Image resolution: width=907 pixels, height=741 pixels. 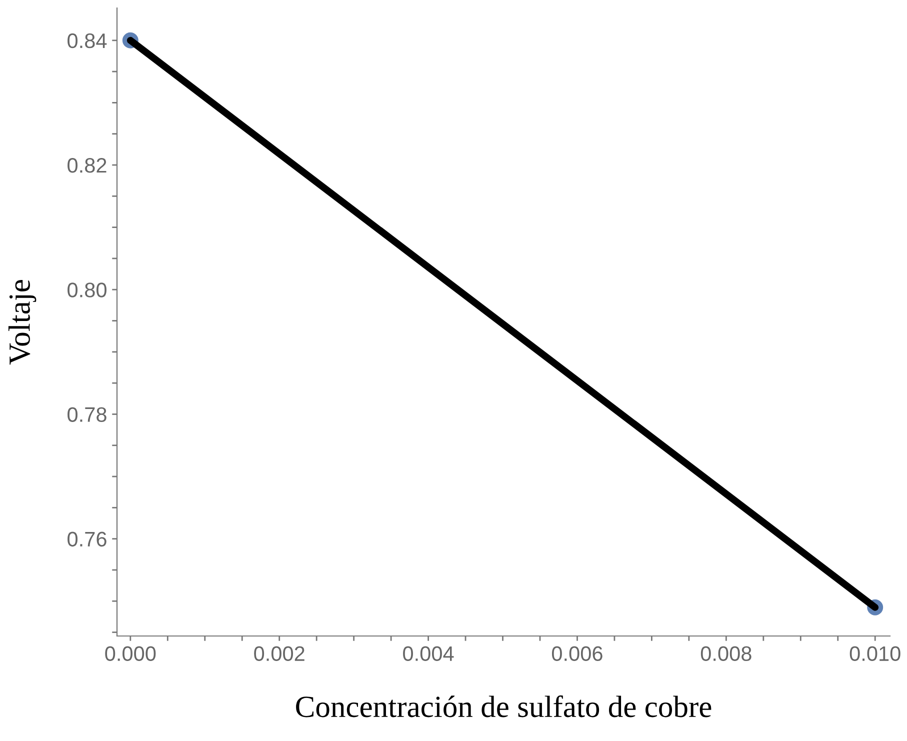 I want to click on y-tick-label: 0.84, so click(x=87, y=40).